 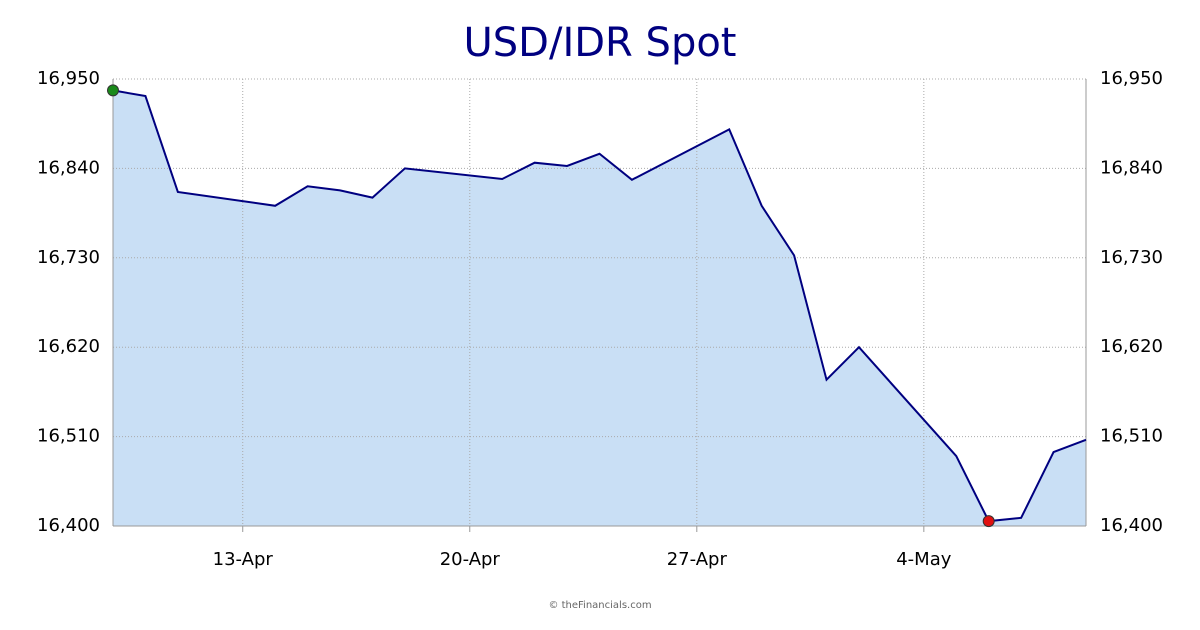 What do you see at coordinates (1131, 257) in the screenshot?
I see `y2-tick-label: 16,730` at bounding box center [1131, 257].